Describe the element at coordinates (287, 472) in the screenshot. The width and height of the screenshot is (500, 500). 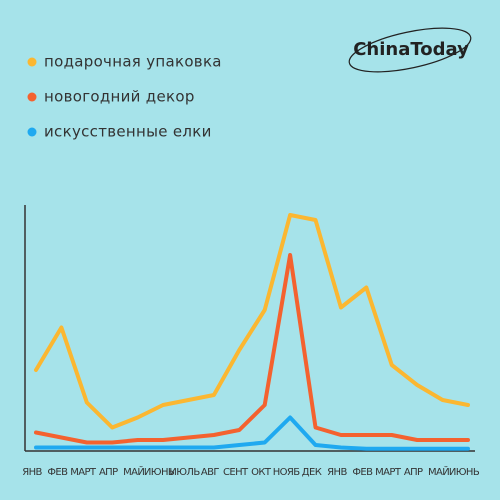
I see `x-tick-label: НОЯБ` at that location.